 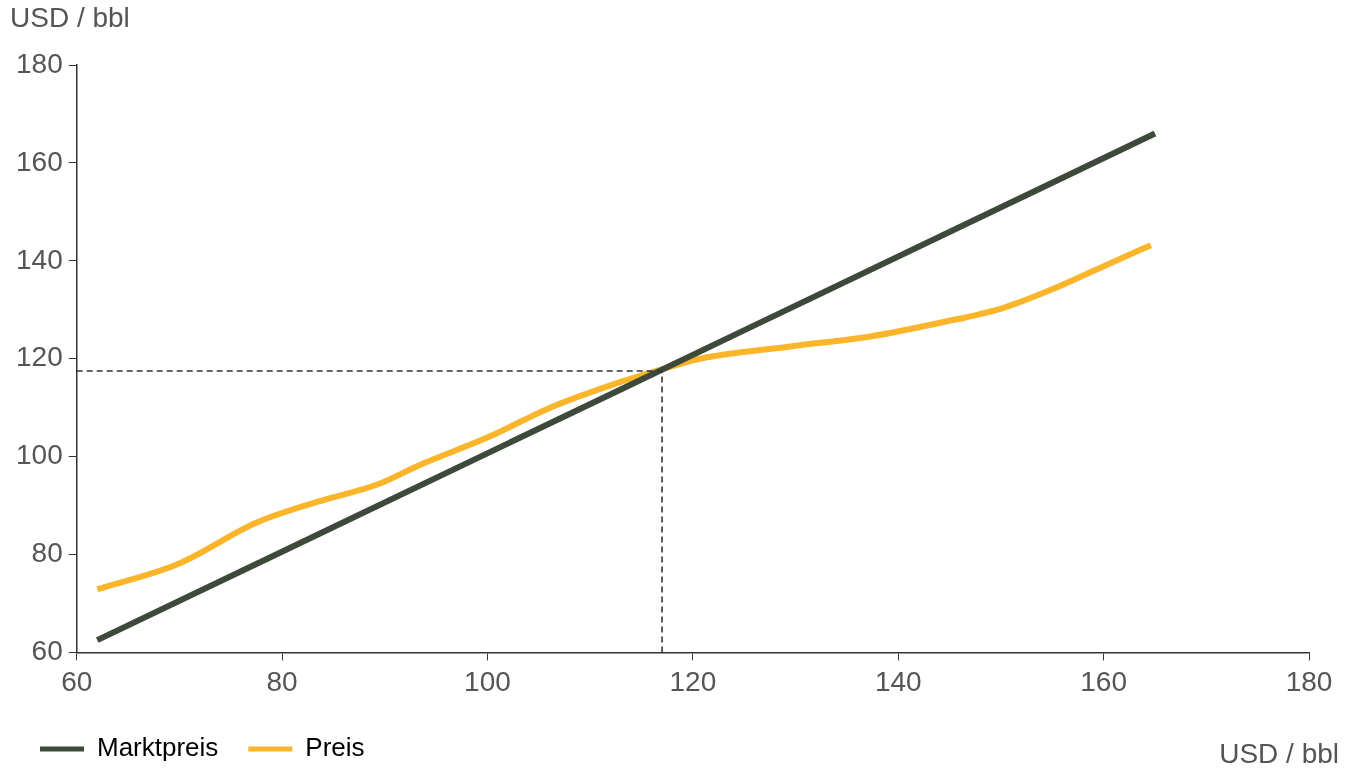 I want to click on x-tick-label: 80, so click(x=282, y=681).